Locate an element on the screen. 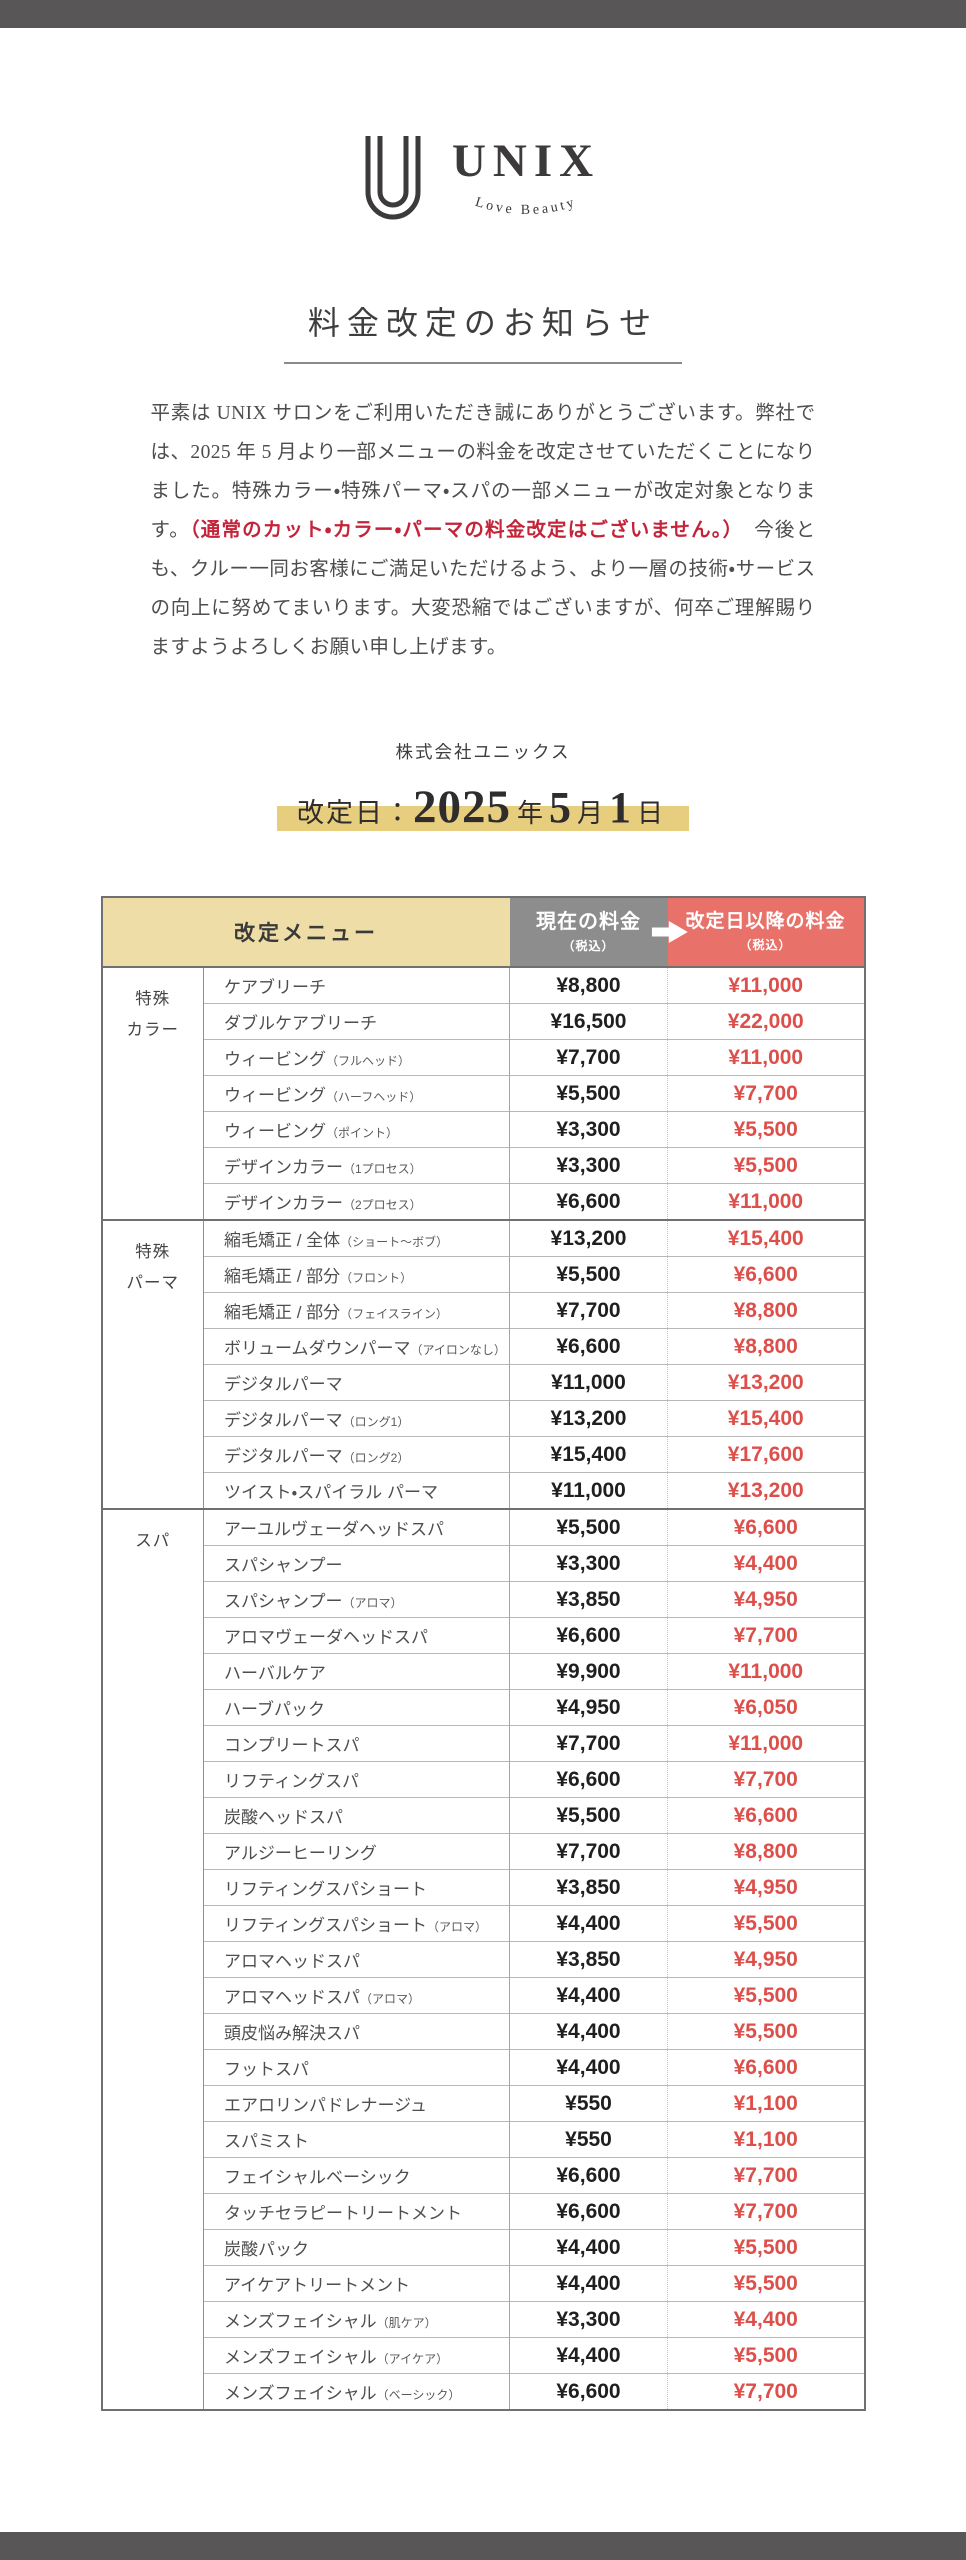 Image resolution: width=966 pixels, height=2560 pixels. menu-name-cell: ウィービング（ハーフヘッド） is located at coordinates (356, 1093).